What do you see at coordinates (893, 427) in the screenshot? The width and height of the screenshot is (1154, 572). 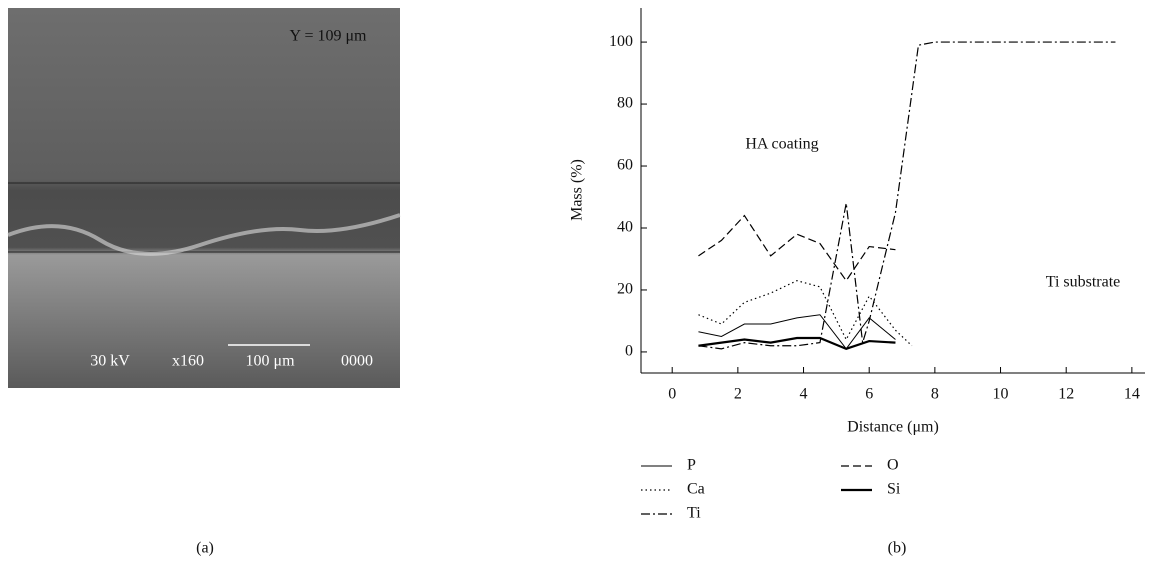 I see `x-axis-label: Distance (μm)` at bounding box center [893, 427].